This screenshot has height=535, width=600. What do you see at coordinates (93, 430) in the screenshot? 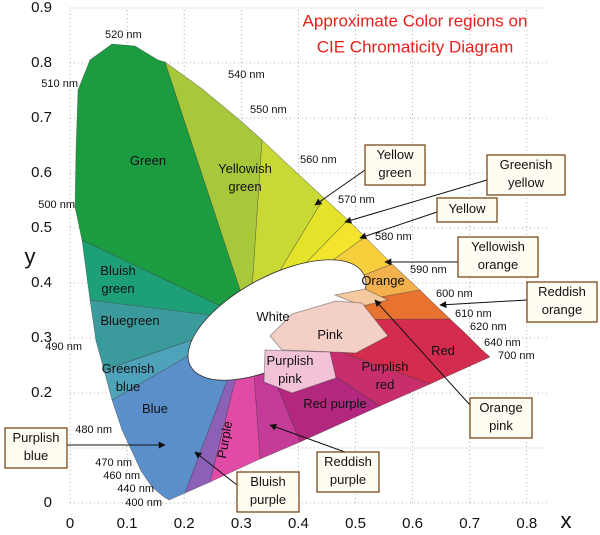
I see `wavelength-label: 480 nm` at bounding box center [93, 430].